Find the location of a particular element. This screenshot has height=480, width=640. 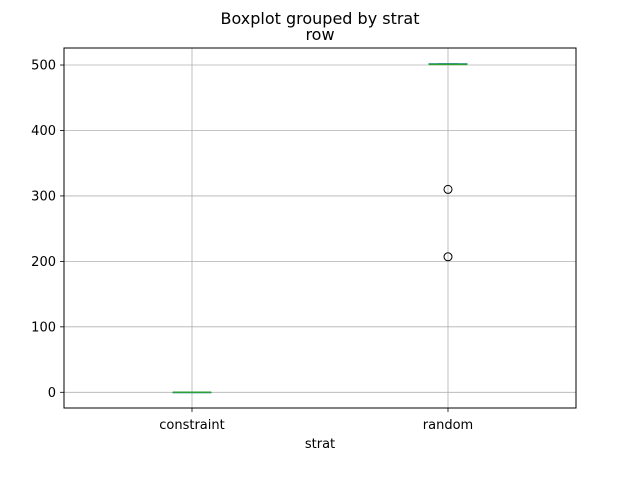

y-tick-label: 100 is located at coordinates (43, 327).